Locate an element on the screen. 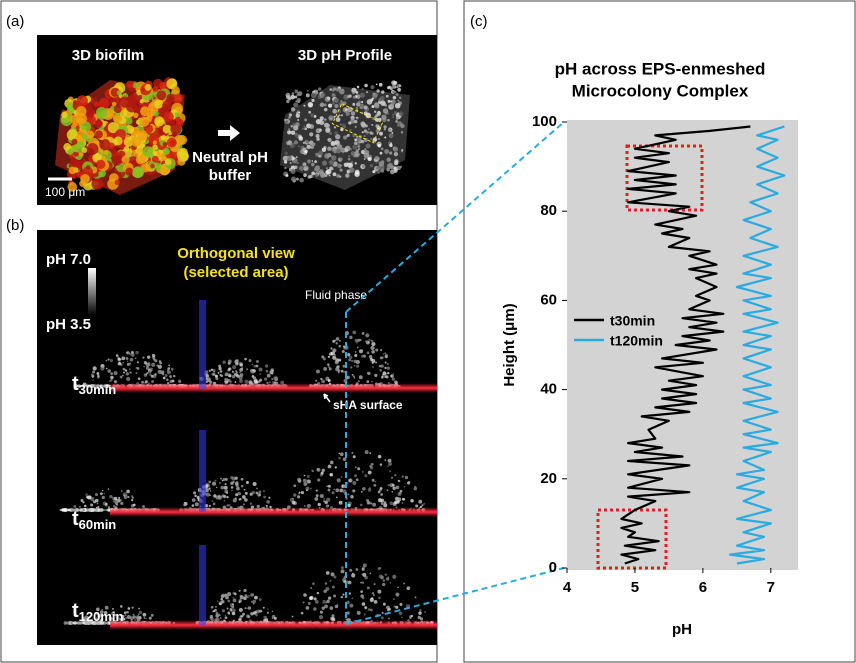 The height and width of the screenshot is (663, 856). y-tick-label: 100 is located at coordinates (544, 121).